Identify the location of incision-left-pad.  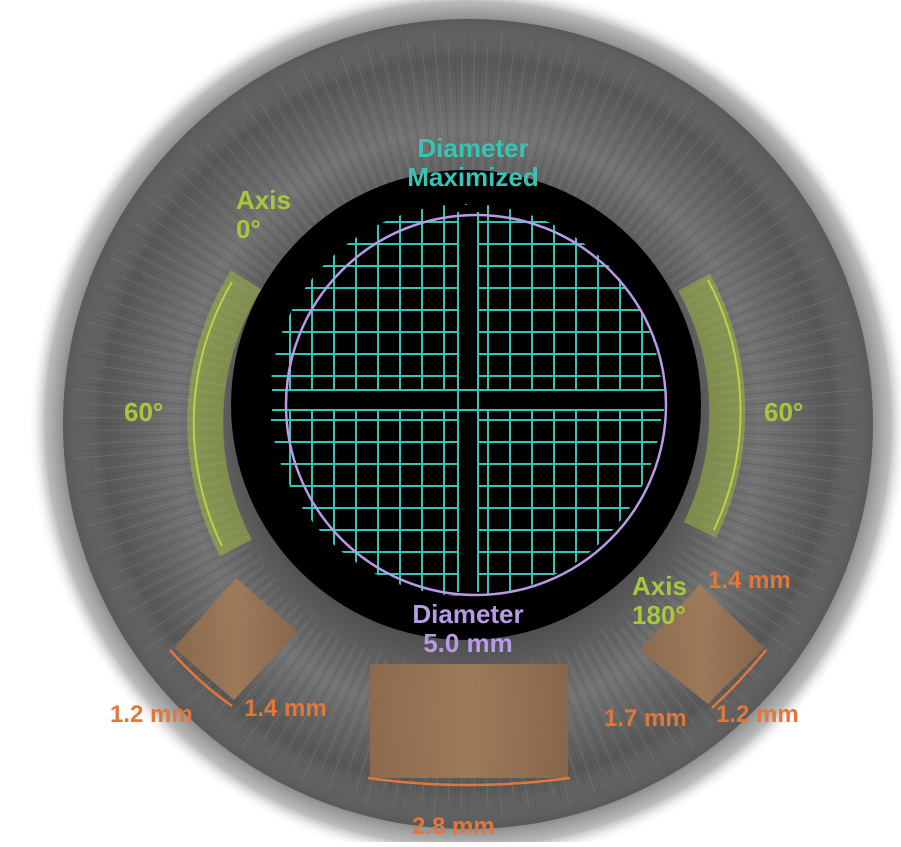
(236, 639).